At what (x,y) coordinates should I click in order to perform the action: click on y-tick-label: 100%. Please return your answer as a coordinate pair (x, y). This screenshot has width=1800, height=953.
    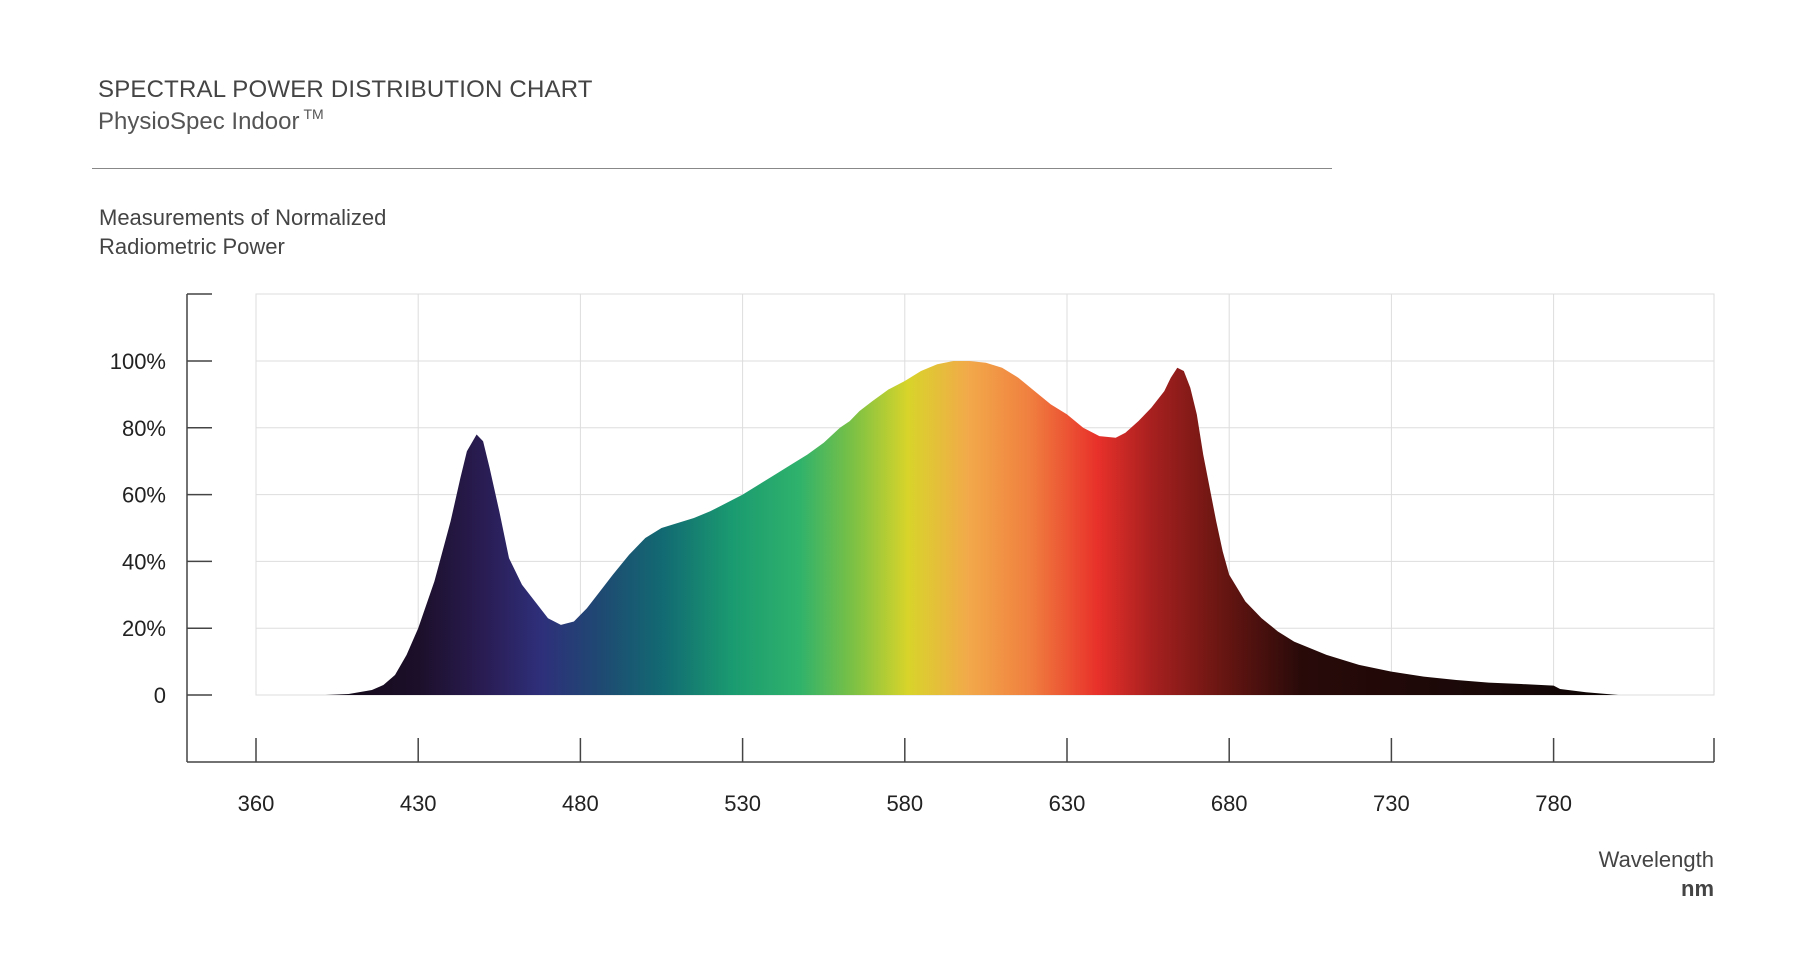
    Looking at the image, I should click on (138, 361).